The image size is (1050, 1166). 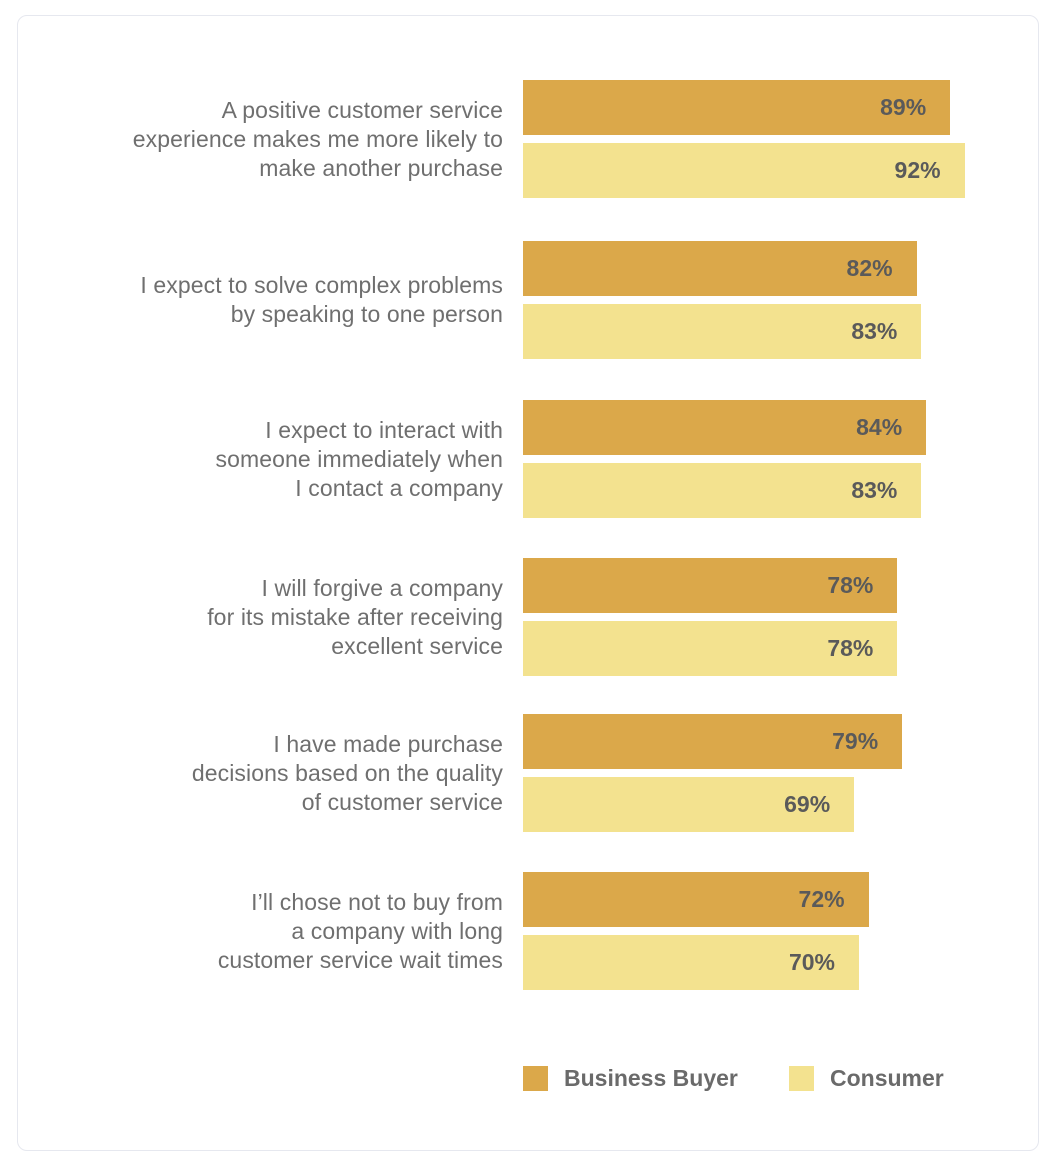 I want to click on bar-value-label: 84%, so click(x=879, y=427).